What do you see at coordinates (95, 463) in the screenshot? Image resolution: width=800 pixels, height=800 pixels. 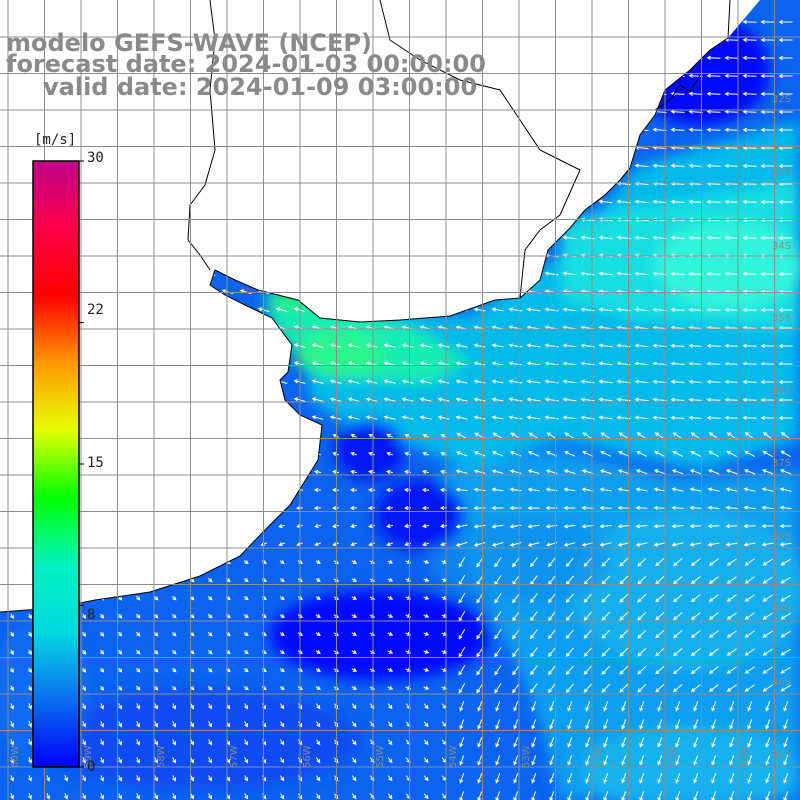 I see `colorbar-tick-label: 15` at bounding box center [95, 463].